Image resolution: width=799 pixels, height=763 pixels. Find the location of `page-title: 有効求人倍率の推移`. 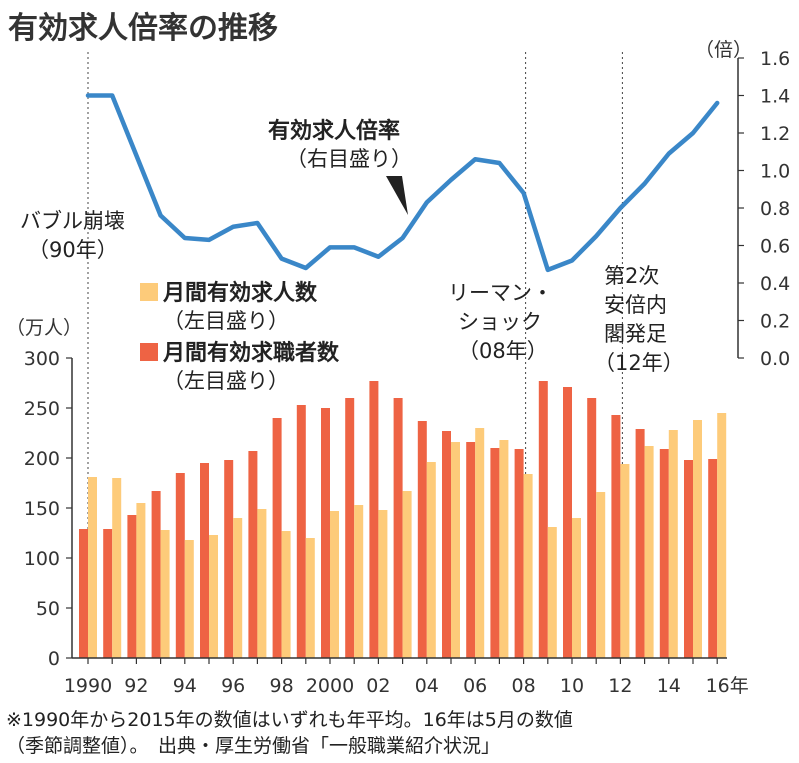

page-title: 有効求人倍率の推移 is located at coordinates (143, 28).